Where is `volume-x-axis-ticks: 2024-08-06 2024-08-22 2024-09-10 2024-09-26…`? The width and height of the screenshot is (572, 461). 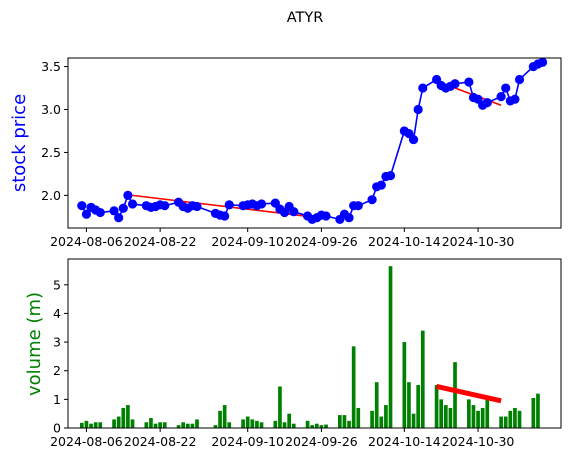 volume-x-axis-ticks: 2024-08-06 2024-08-22 2024-09-10 2024-09-26… is located at coordinates (282, 438).